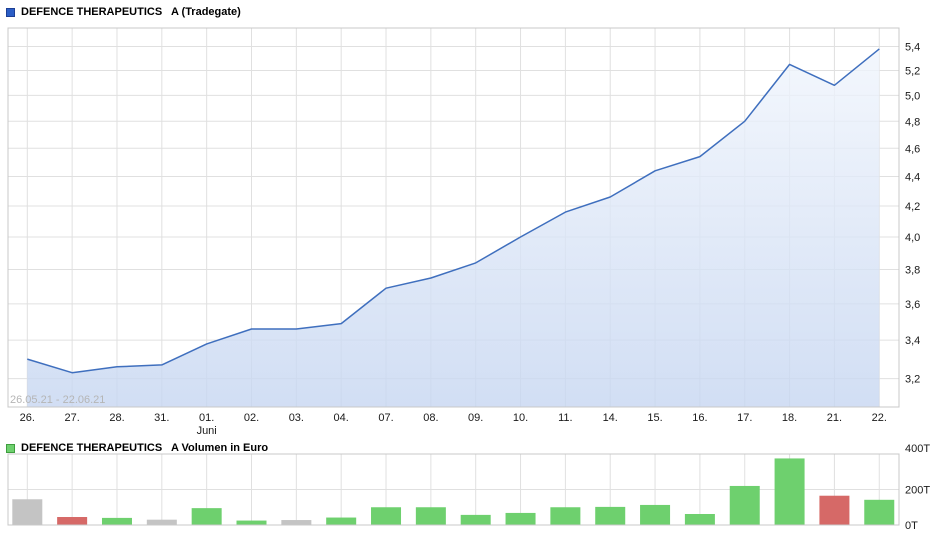  I want to click on volume-y-tick-label: 200T, so click(917, 491).